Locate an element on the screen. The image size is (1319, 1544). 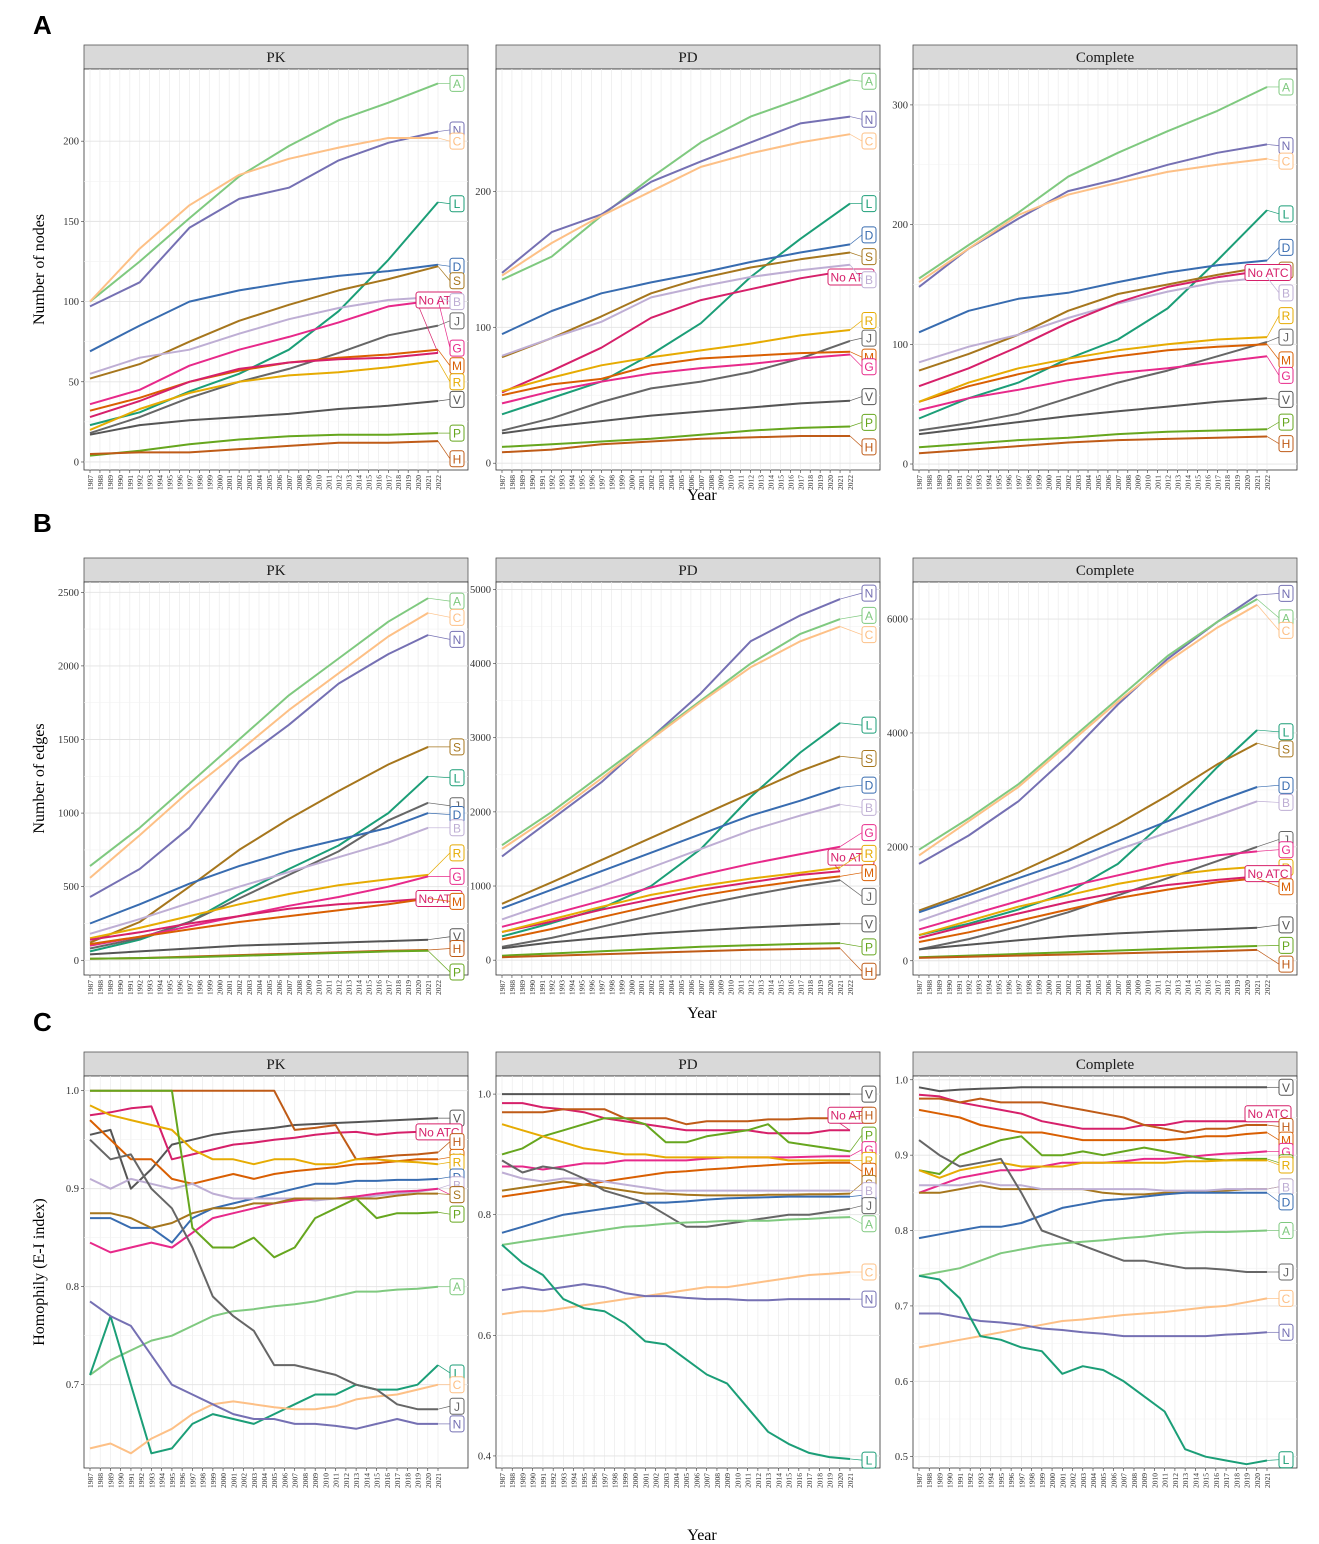
series-label: P is located at coordinates (1286, 946).